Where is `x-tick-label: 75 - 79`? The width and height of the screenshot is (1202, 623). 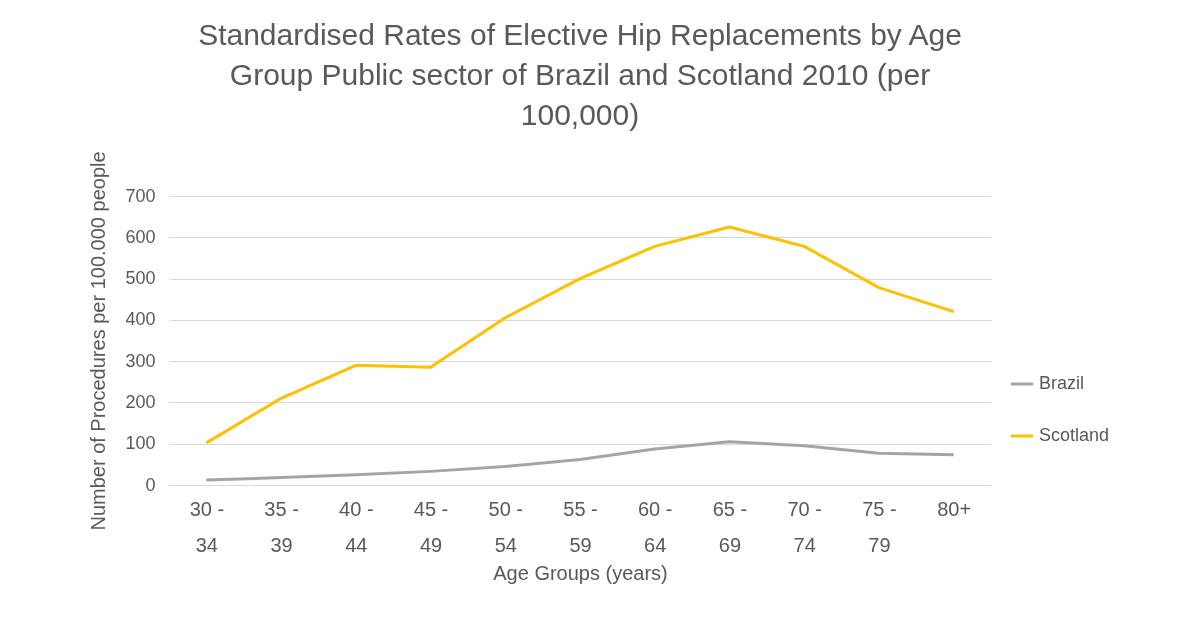
x-tick-label: 75 - 79 is located at coordinates (879, 526).